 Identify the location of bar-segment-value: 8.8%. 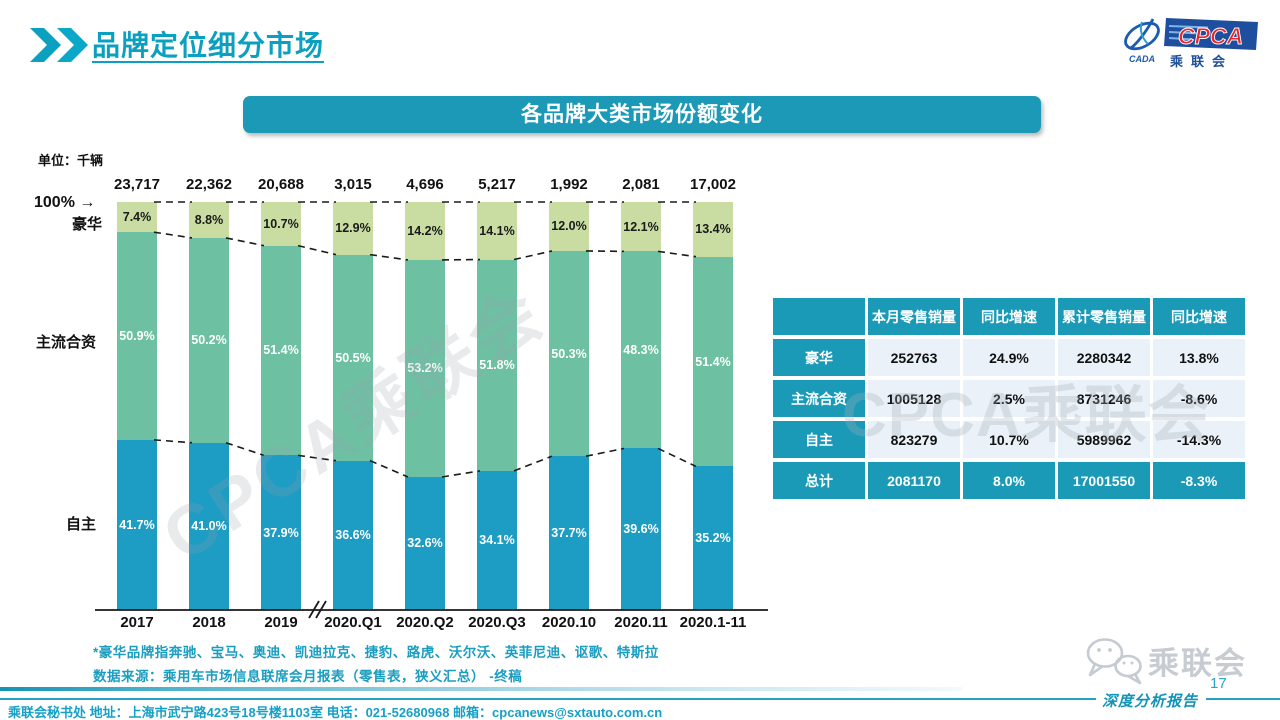
(209, 219).